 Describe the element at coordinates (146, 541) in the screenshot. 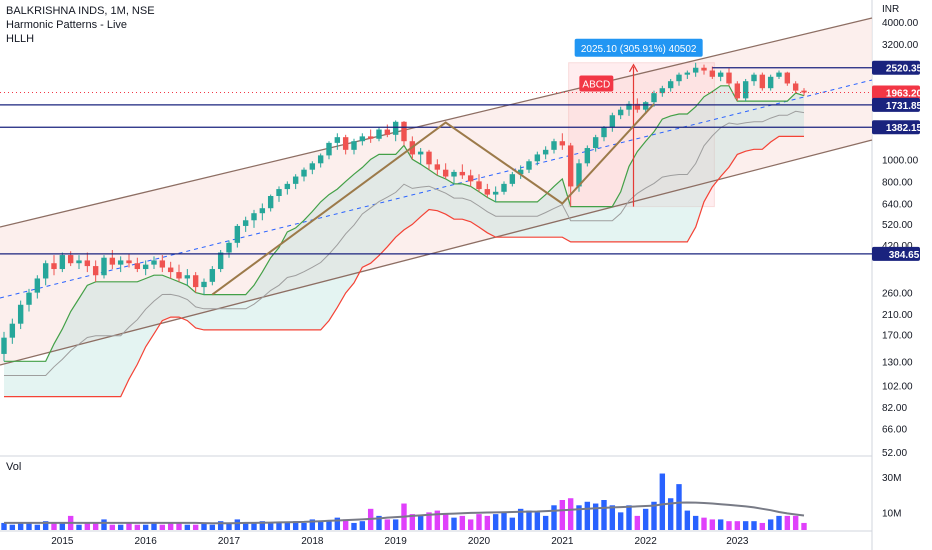

I see `time-tick-label: 2016` at that location.